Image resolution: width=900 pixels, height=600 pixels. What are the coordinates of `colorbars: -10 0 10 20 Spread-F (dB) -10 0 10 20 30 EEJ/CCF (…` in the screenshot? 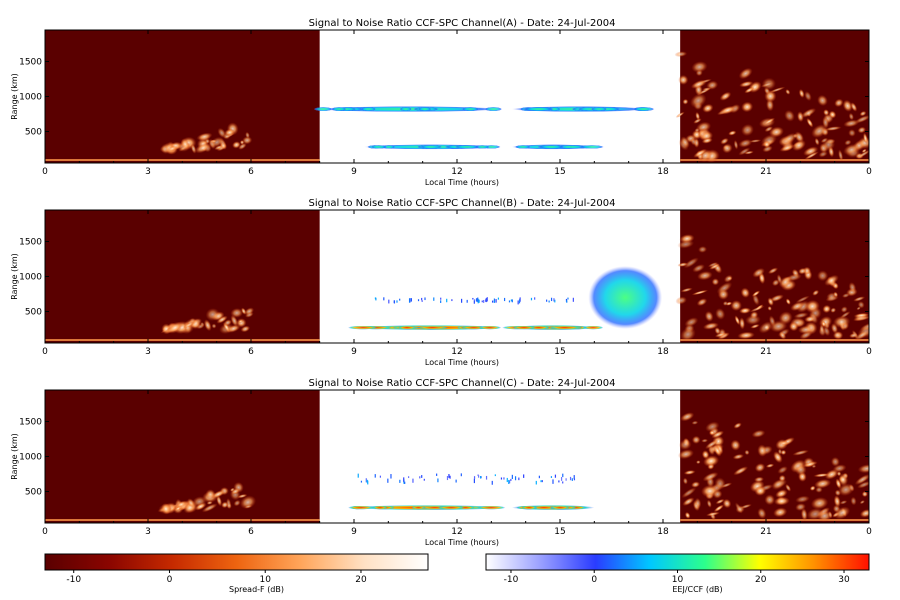 It's located at (457, 573).